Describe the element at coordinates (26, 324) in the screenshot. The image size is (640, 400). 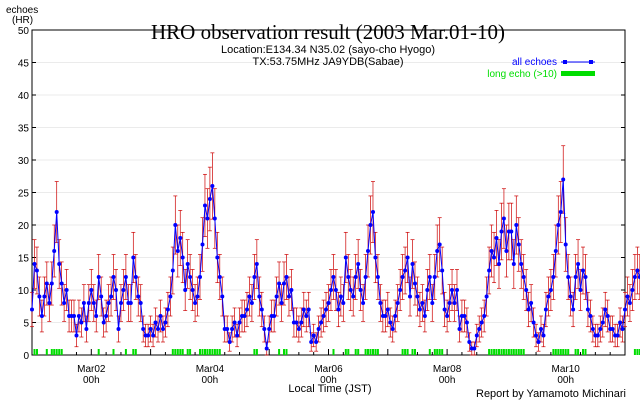
I see `y-tick-label: 5` at that location.